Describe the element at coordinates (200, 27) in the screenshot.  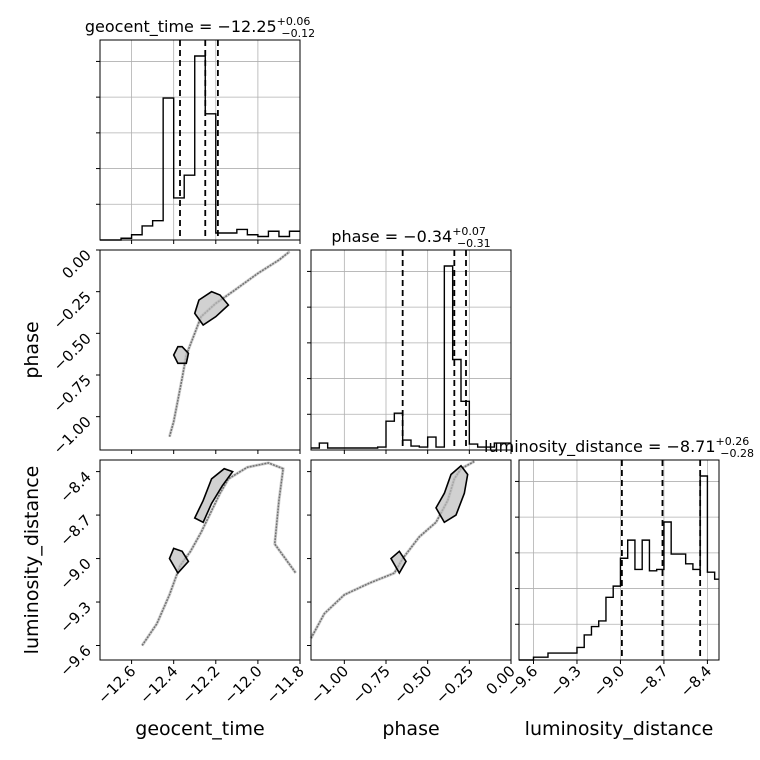
I see `panel-title: geocent_time = −12.25+0.06 −0.12` at that location.